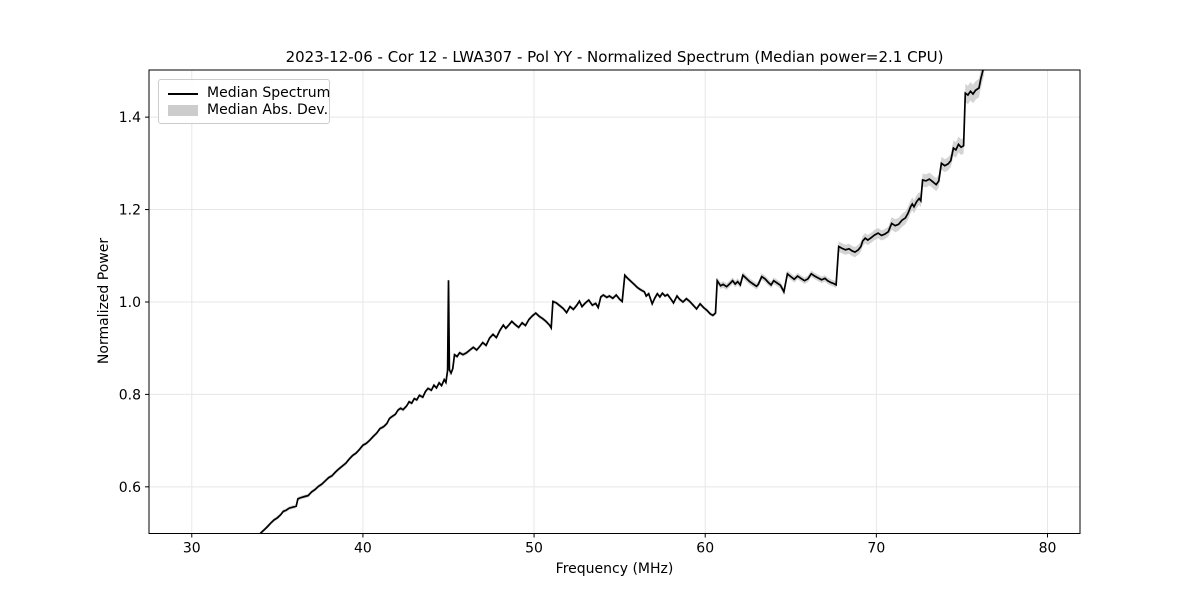  I want to click on x-tick-label: 70, so click(876, 549).